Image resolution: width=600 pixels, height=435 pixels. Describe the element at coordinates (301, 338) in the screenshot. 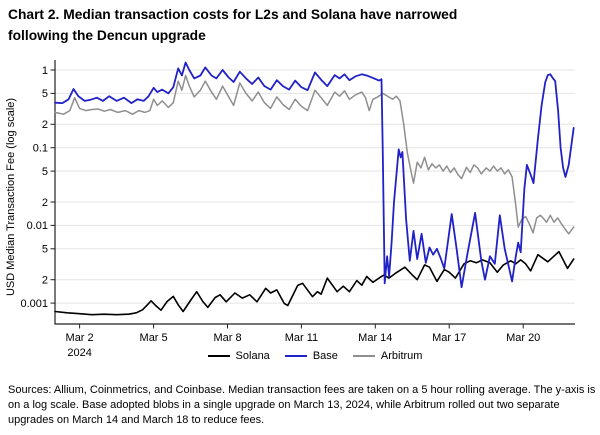

I see `x-tick-label: Mar 11` at that location.